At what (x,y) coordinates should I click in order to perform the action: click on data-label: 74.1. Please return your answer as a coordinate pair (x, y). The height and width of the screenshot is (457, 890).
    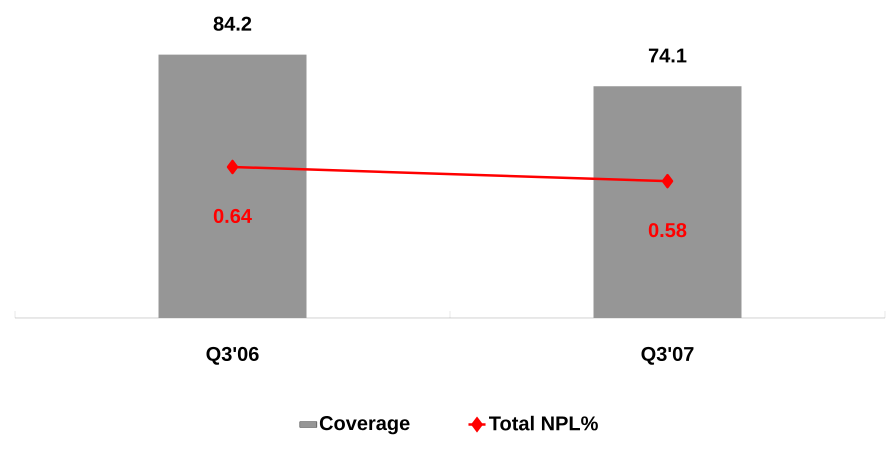
    Looking at the image, I should click on (667, 55).